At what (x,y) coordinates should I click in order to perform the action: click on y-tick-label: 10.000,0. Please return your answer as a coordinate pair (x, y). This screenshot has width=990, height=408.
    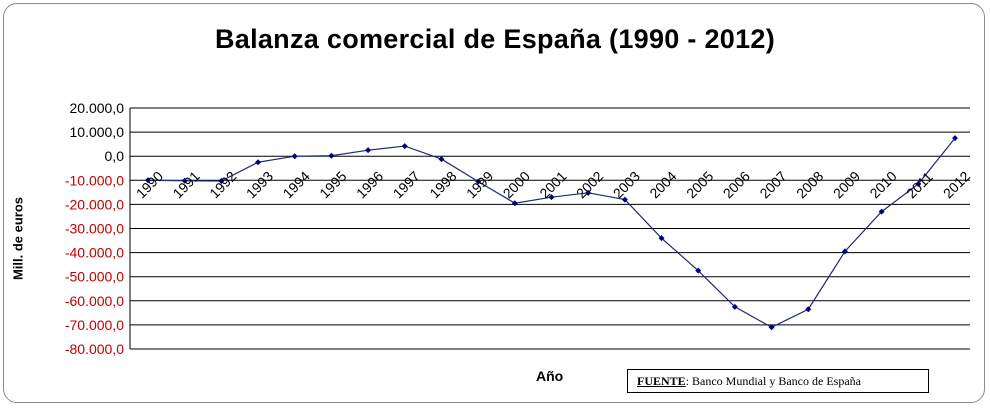
    Looking at the image, I should click on (97, 132).